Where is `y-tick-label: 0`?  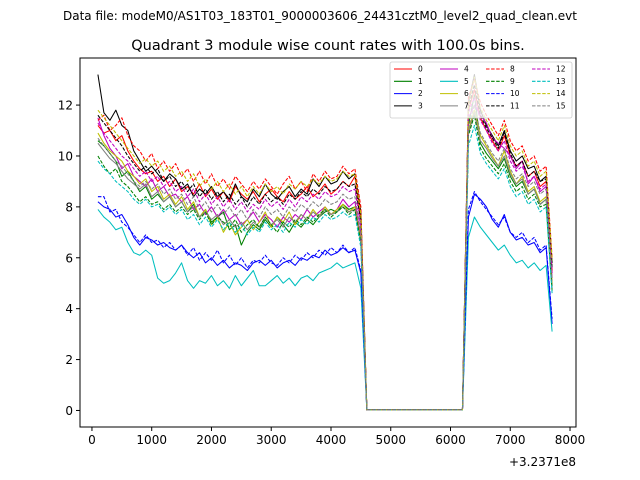 y-tick-label: 0 is located at coordinates (69, 411).